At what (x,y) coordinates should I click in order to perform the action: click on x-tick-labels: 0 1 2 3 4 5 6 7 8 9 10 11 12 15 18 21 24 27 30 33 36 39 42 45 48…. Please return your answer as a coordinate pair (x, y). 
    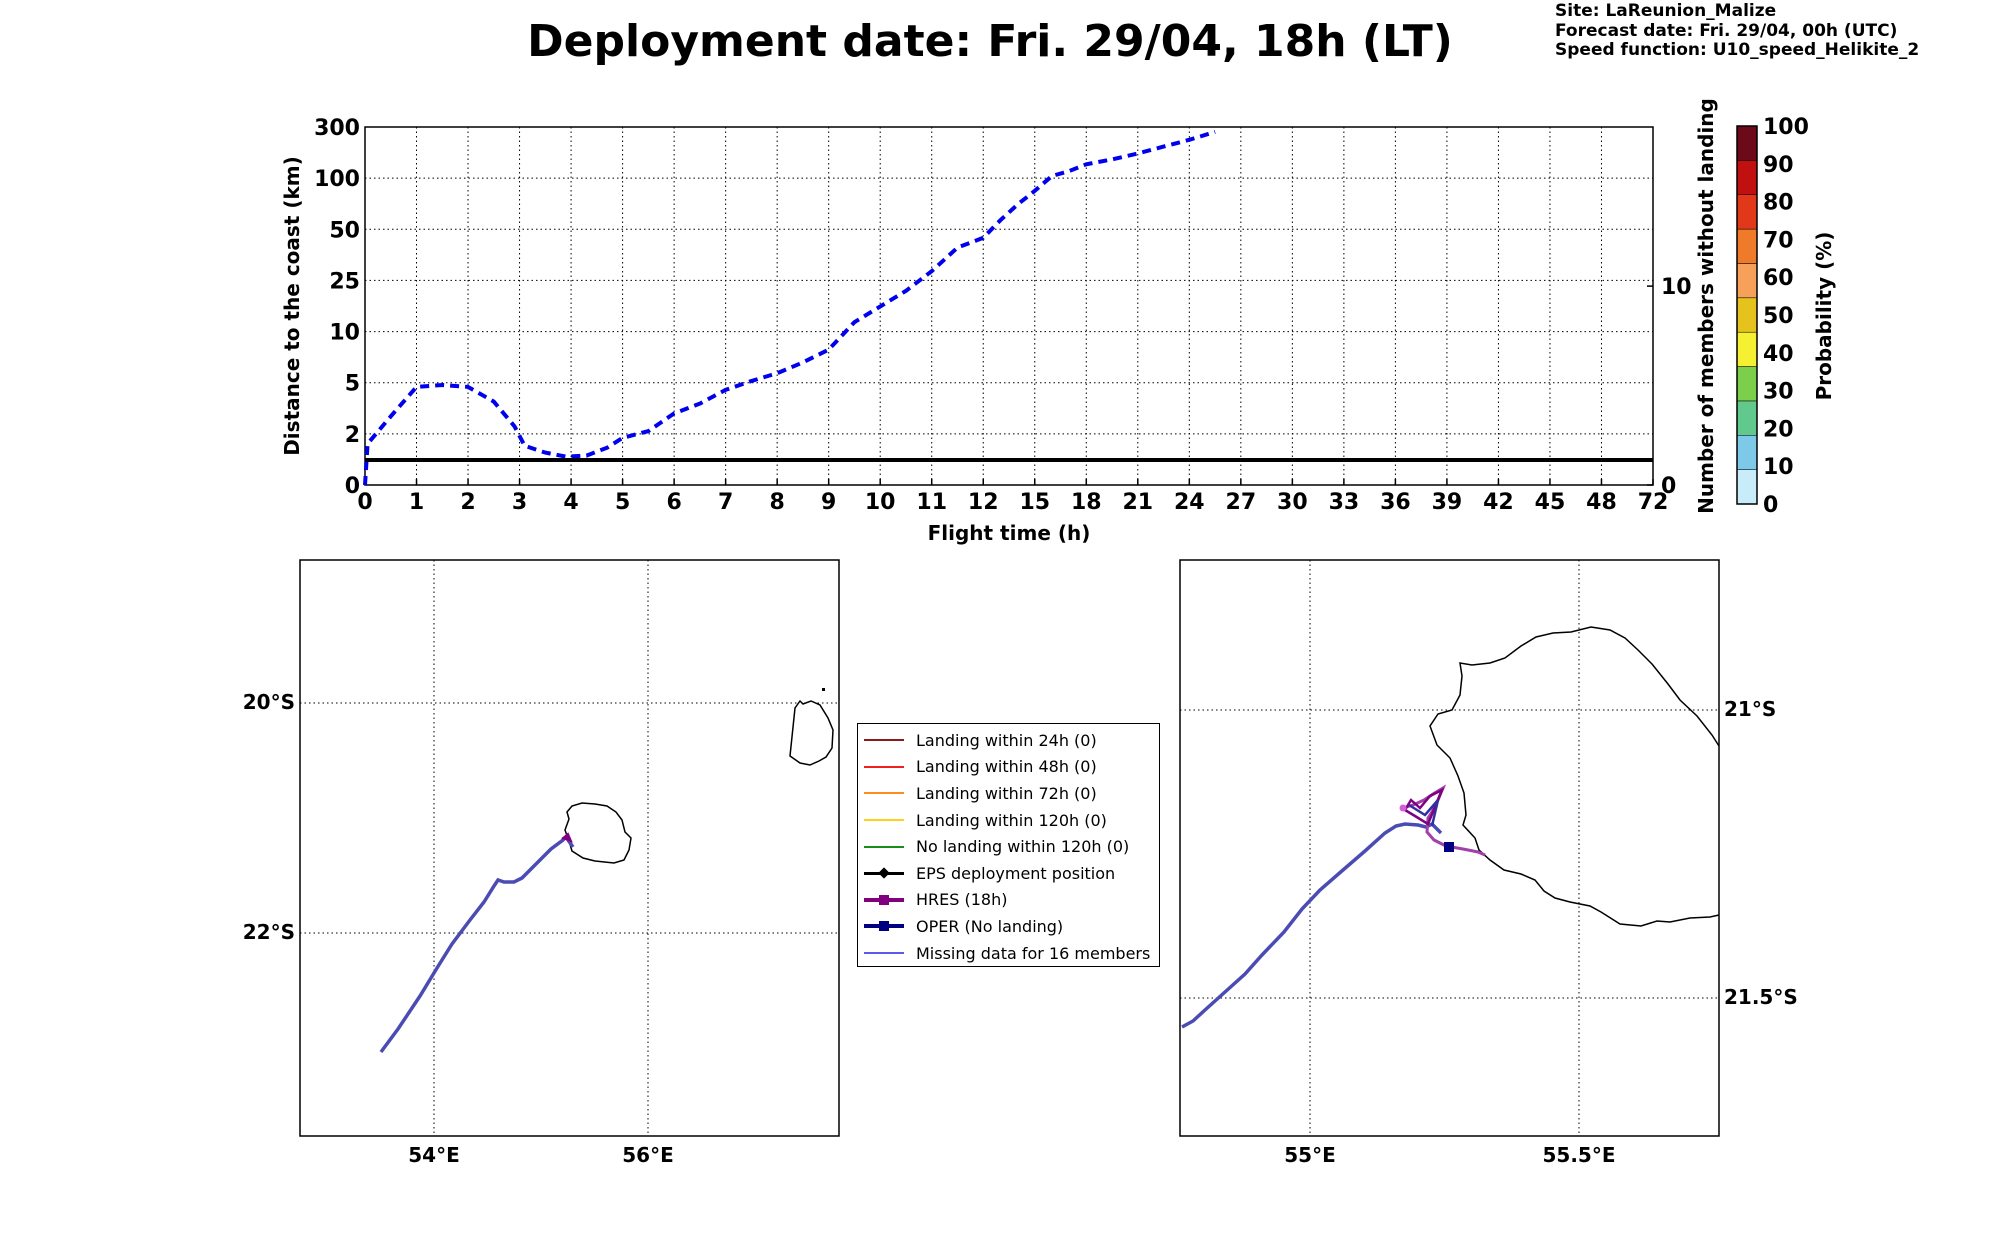
    Looking at the image, I should click on (1012, 502).